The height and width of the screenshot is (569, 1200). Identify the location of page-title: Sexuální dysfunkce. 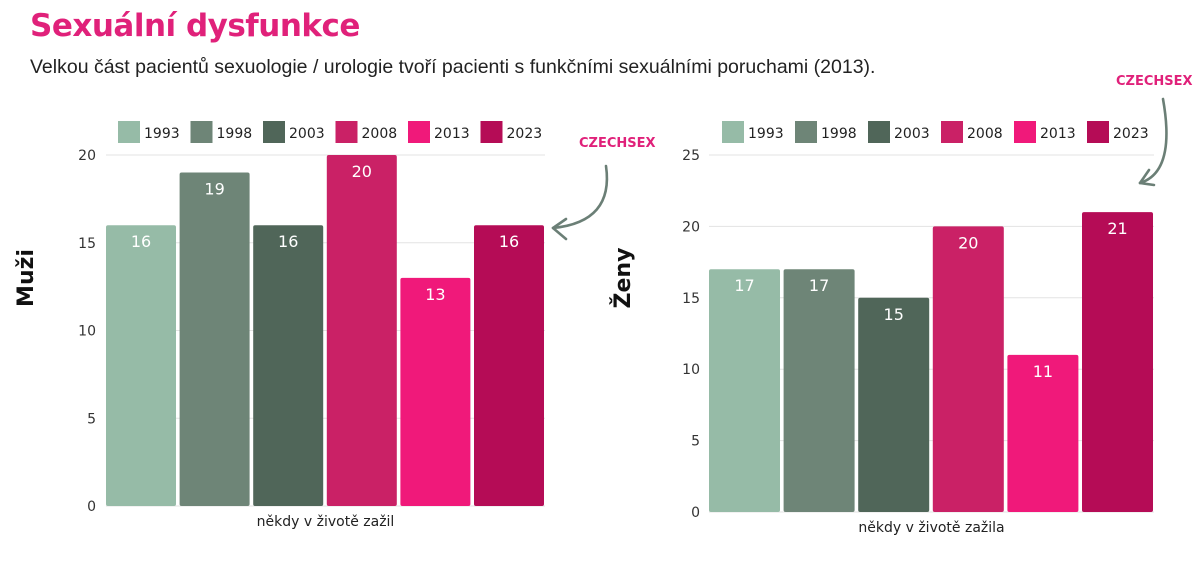
(195, 26).